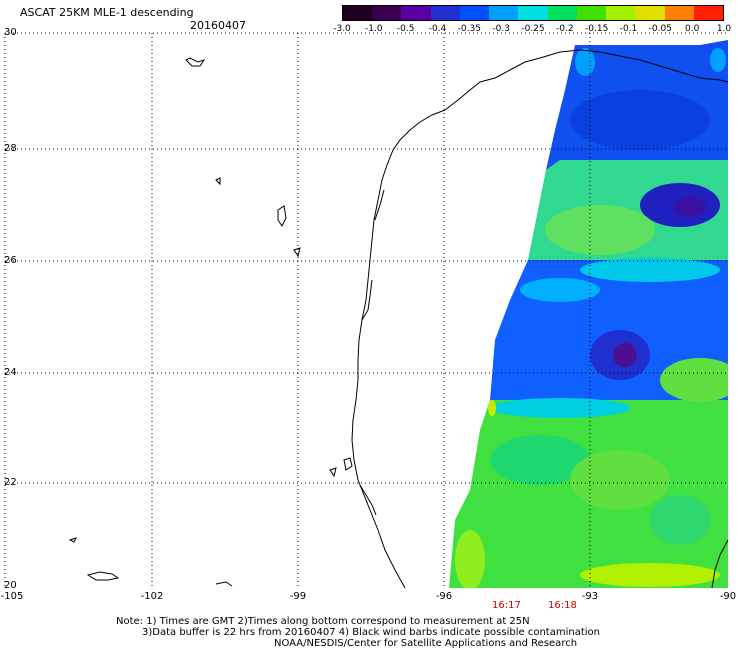 The image size is (740, 650). Describe the element at coordinates (374, 29) in the screenshot. I see `color-scale-label: -1.0` at that location.